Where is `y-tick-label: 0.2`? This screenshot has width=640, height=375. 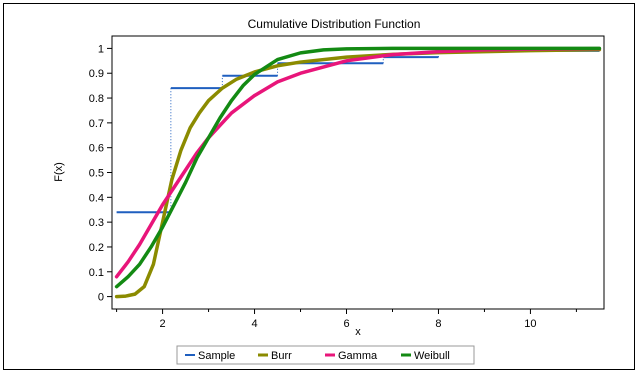 y-tick-label: 0.2 is located at coordinates (96, 248).